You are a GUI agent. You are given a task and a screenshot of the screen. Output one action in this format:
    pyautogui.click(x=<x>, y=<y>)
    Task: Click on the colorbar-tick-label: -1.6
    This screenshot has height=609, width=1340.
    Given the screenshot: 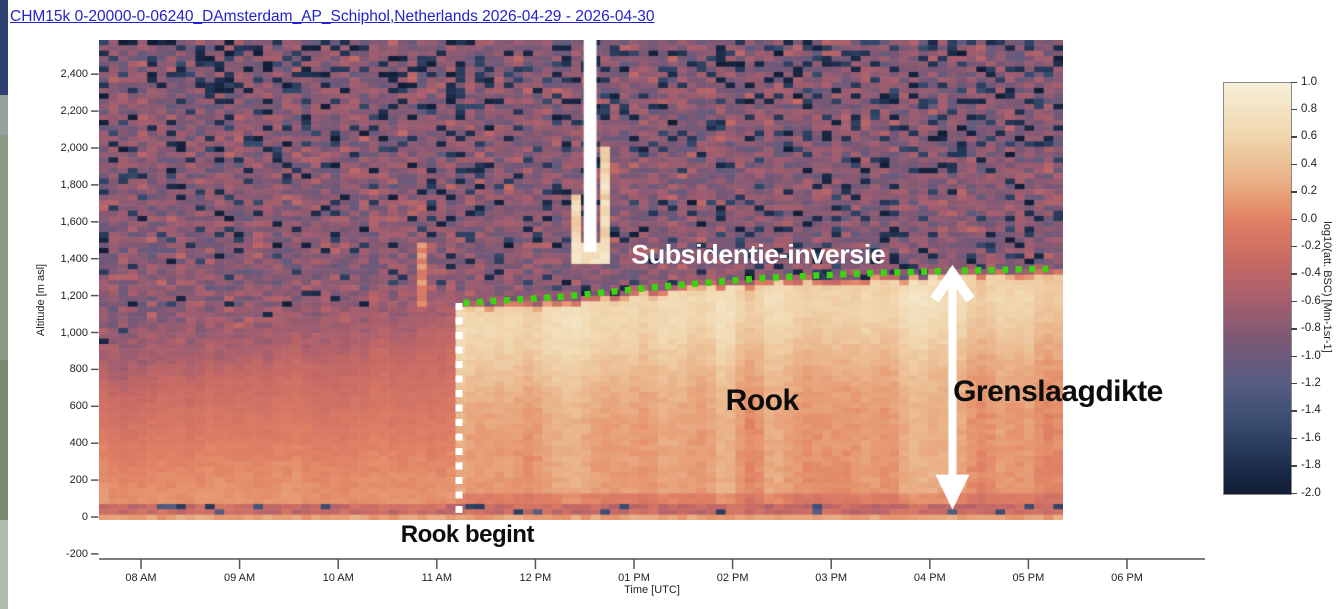 What is the action you would take?
    pyautogui.click(x=1311, y=437)
    